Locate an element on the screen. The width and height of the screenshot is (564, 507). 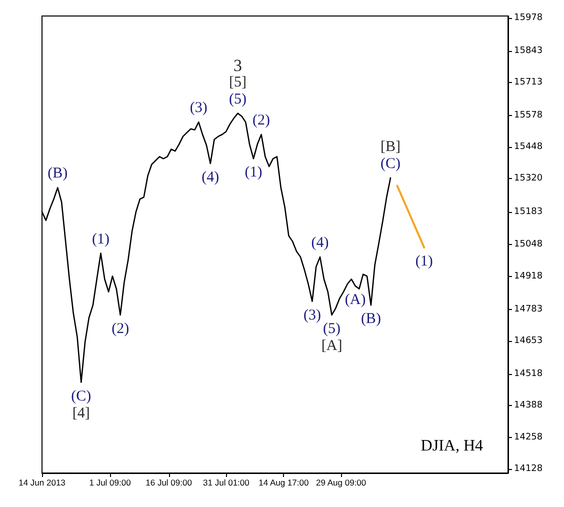
y-tick-label: 15320 is located at coordinates (528, 178).